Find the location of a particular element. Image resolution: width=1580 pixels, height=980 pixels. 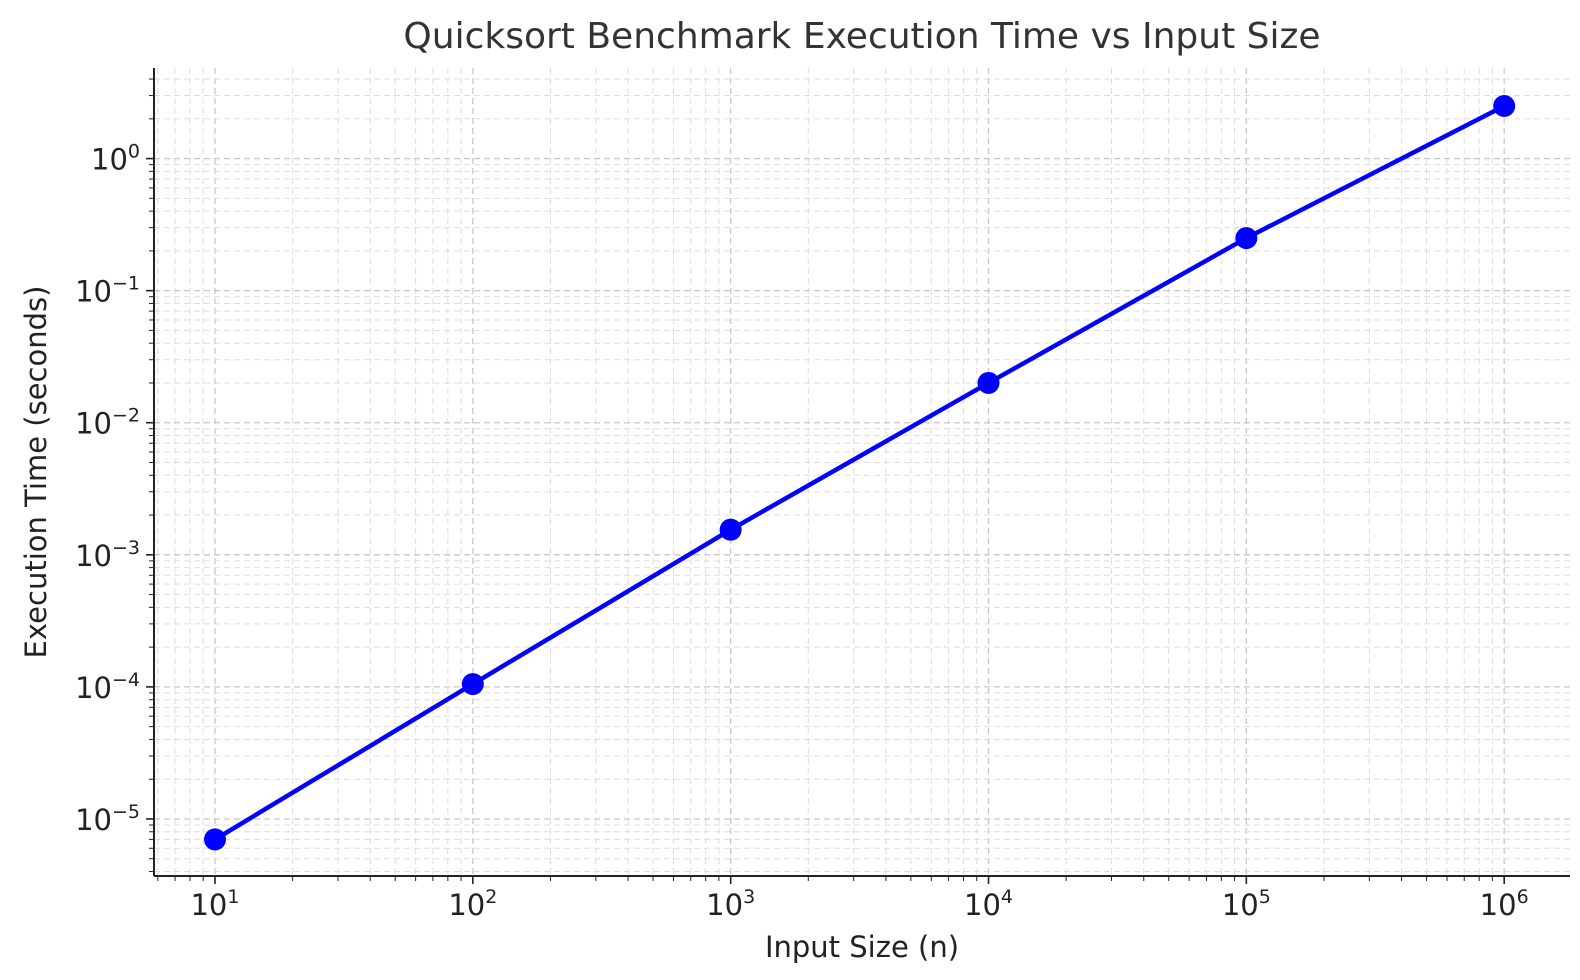

x-tick-label: 105 is located at coordinates (1246, 904).